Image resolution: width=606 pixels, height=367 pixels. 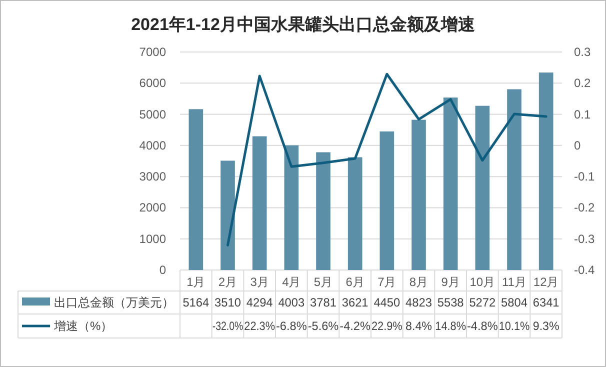 What do you see at coordinates (324, 326) in the screenshot?
I see `data-label: -5.6%` at bounding box center [324, 326].